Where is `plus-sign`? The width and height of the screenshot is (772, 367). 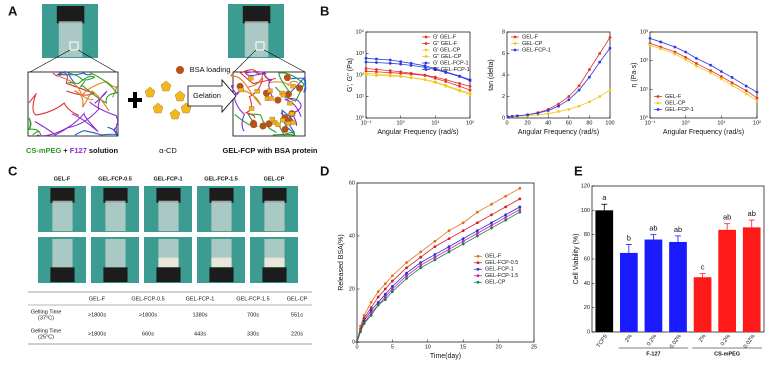
plus-sign is located at coordinates (135, 100).